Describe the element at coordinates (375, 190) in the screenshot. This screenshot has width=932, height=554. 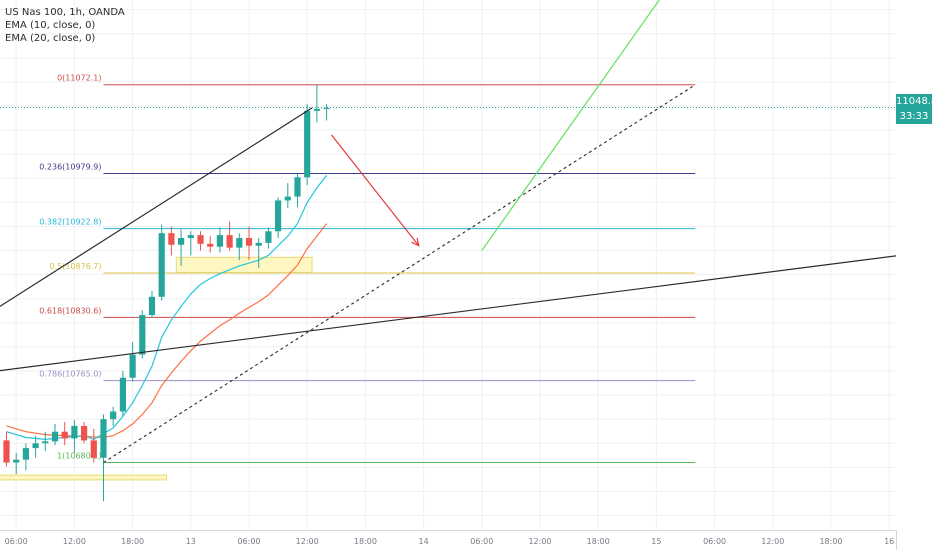
I see `projection-arrow` at that location.